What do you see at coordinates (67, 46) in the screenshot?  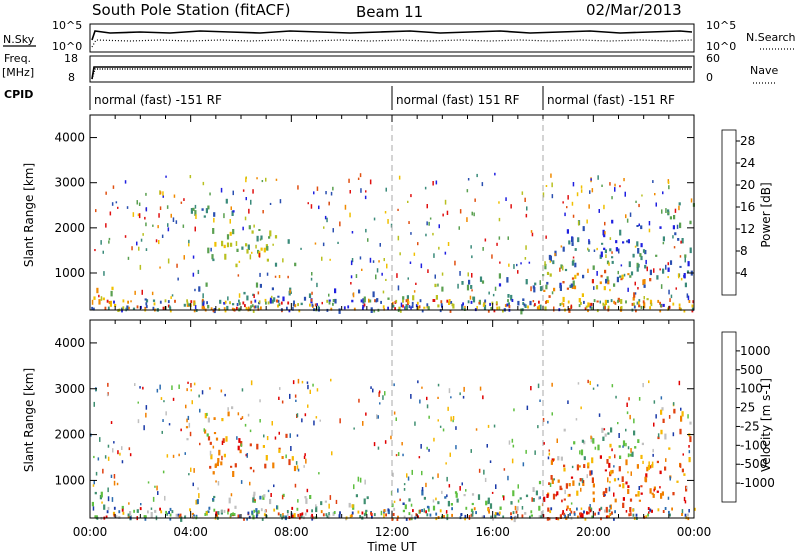 I see `nsky-tick-low: 10^0` at bounding box center [67, 46].